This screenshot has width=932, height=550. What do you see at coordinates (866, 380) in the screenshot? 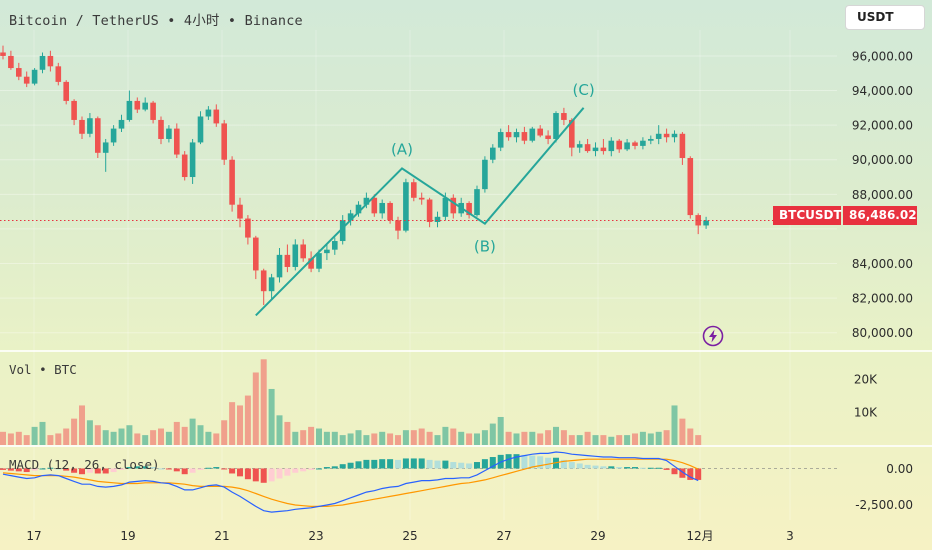
I see `volume-tick-label: 20K` at bounding box center [866, 380].